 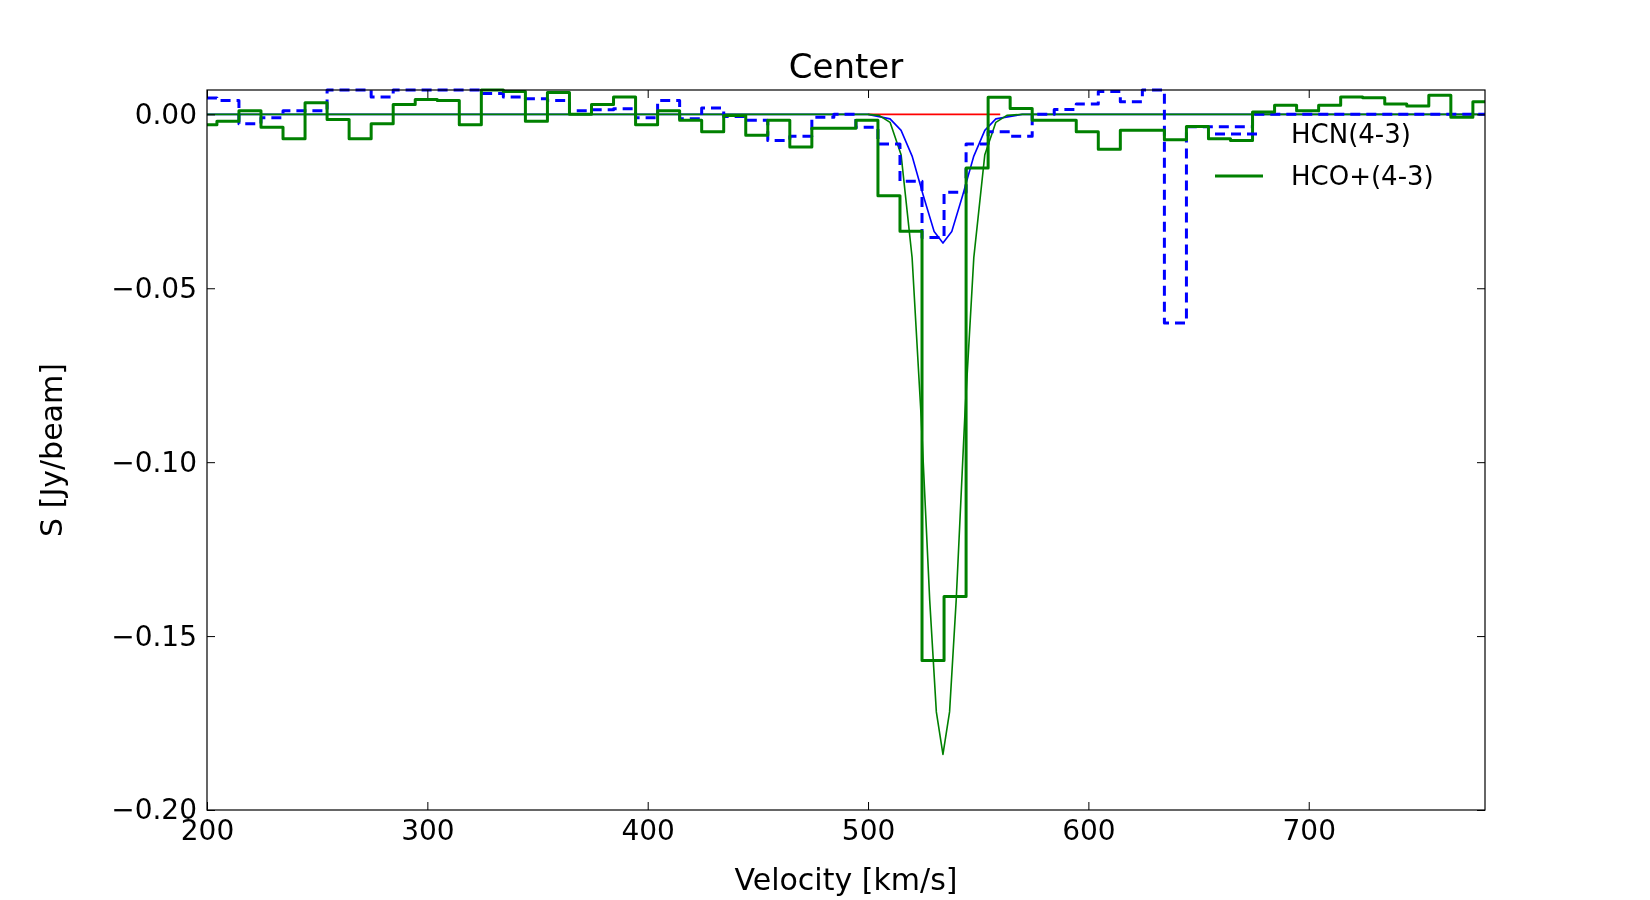 I want to click on y-tick-label: 0.00, so click(x=165, y=114).